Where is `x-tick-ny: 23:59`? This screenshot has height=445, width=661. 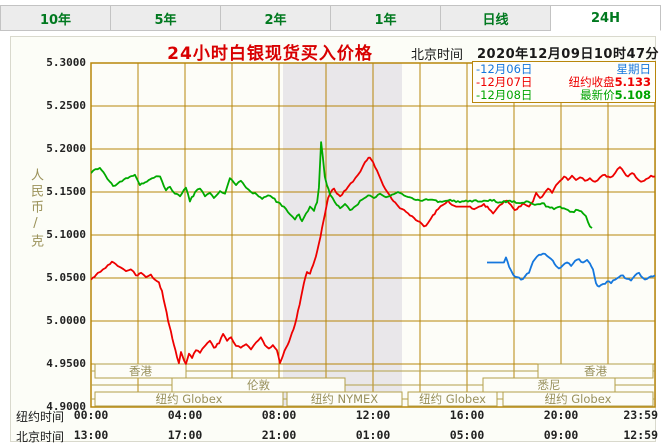 x-tick-ny: 23:59 is located at coordinates (640, 415).